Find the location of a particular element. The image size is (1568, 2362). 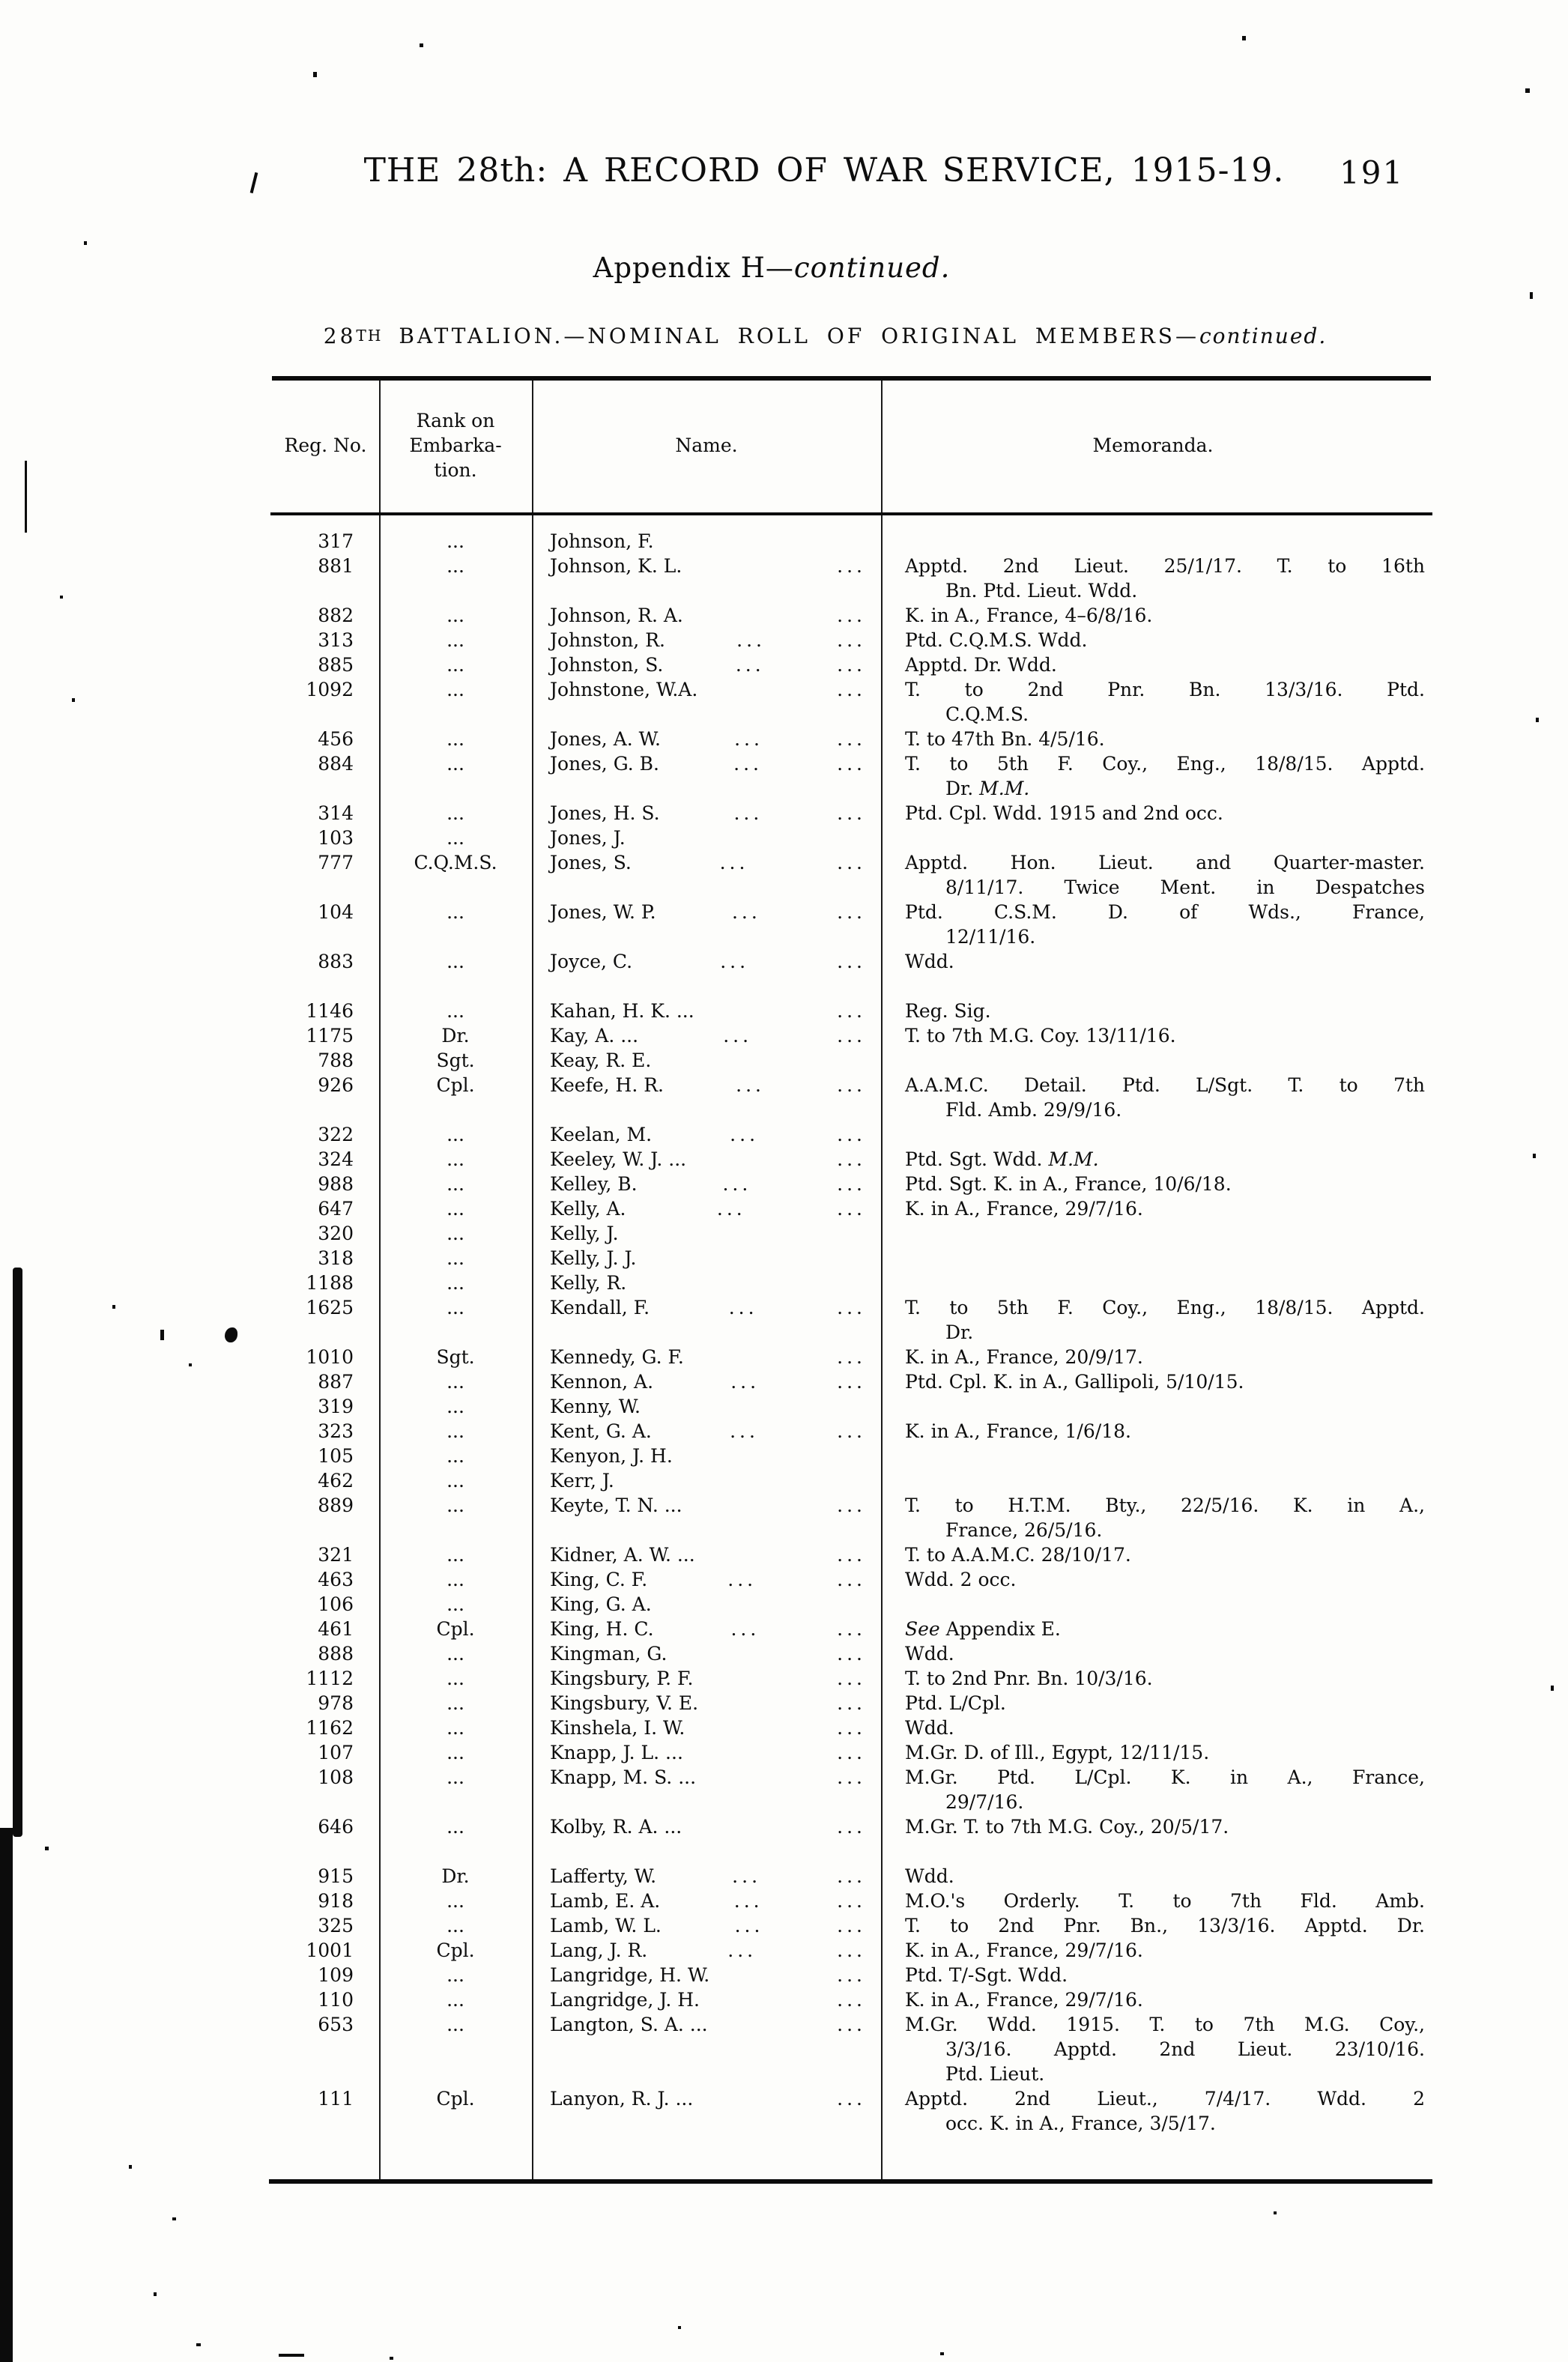

memo-line: Apptd. 2nd Lieut., 7/4/17. Wdd. 2 is located at coordinates (1165, 2099).